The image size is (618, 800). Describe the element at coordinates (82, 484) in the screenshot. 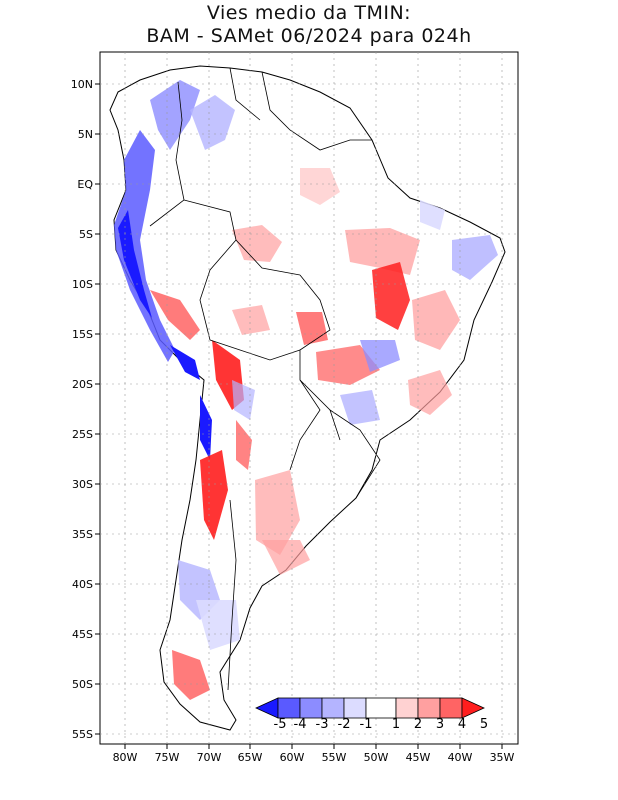

I see `lat-tick-label: 30S` at that location.